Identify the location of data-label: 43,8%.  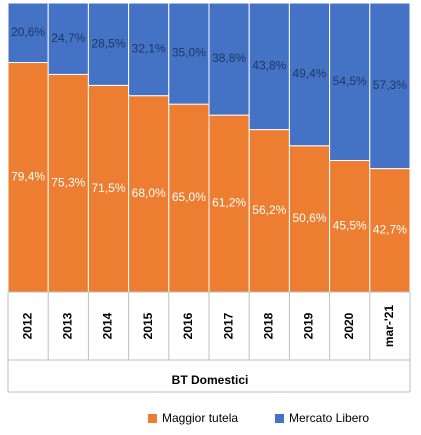
(269, 65).